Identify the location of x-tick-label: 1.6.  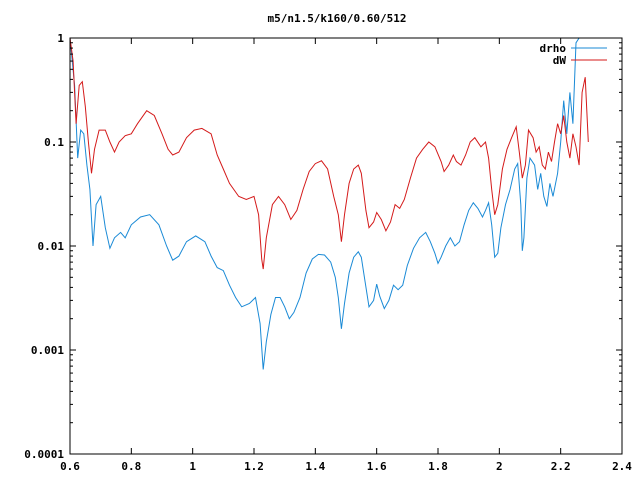
(377, 466).